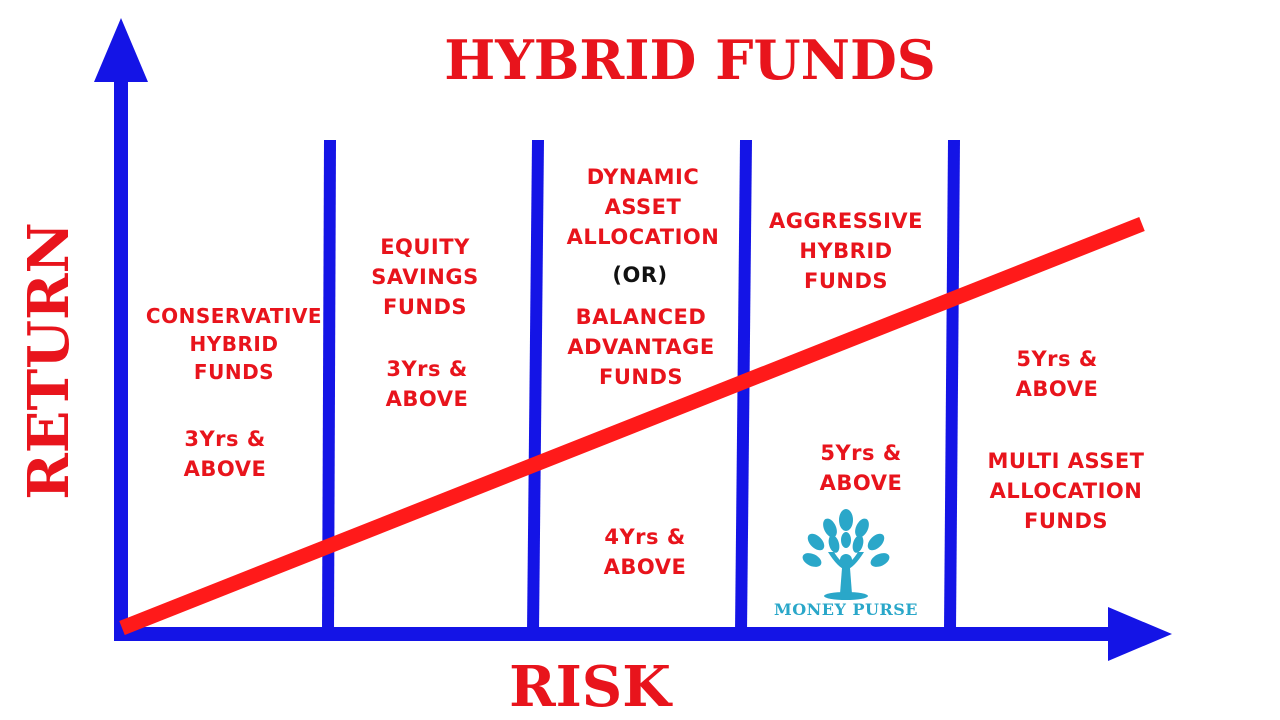  Describe the element at coordinates (225, 454) in the screenshot. I see `category-horizon-conservative-hybrid: 3Yrs & ABOVE` at that location.